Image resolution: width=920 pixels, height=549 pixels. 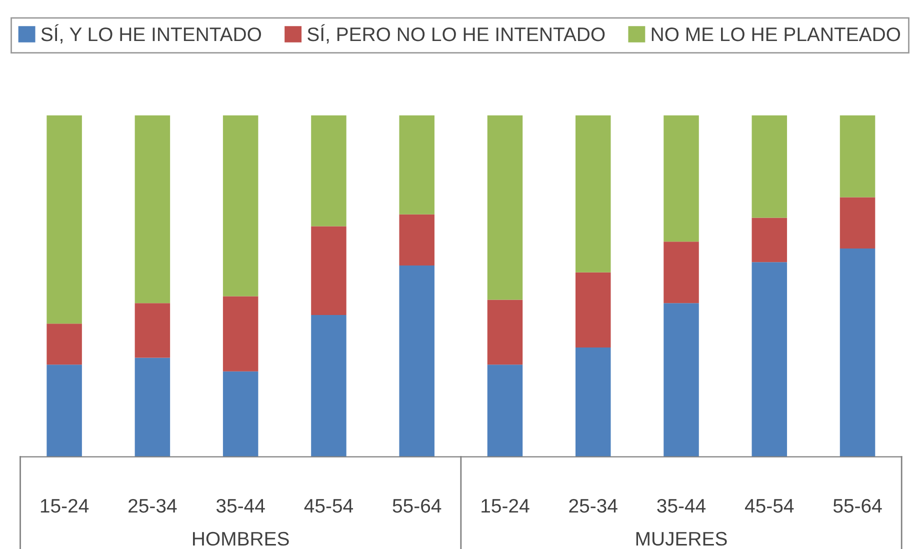 What do you see at coordinates (681, 539) in the screenshot?
I see `text: MUJERES` at bounding box center [681, 539].